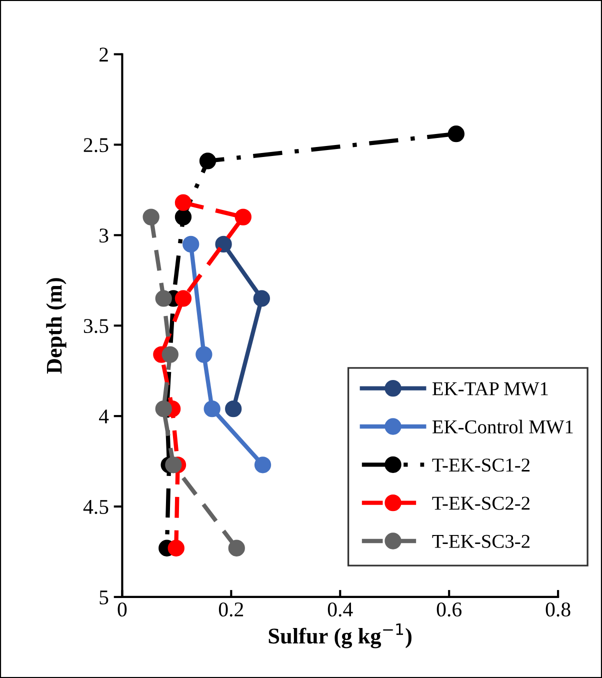 The height and width of the screenshot is (678, 602). Describe the element at coordinates (481, 503) in the screenshot. I see `legend-label: T-EK-SC2-2` at that location.